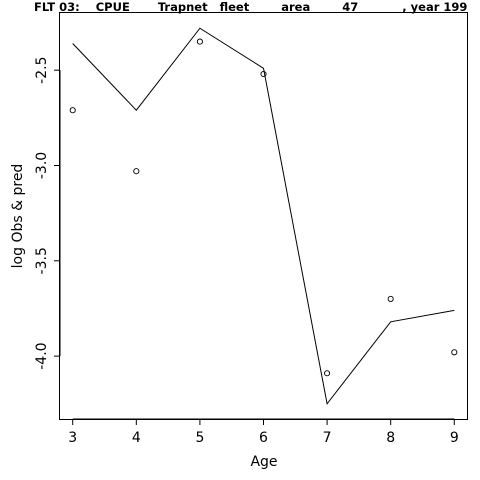 This screenshot has height=480, width=480. Describe the element at coordinates (42, 70) in the screenshot. I see `y-tick-label: -2.5` at that location.